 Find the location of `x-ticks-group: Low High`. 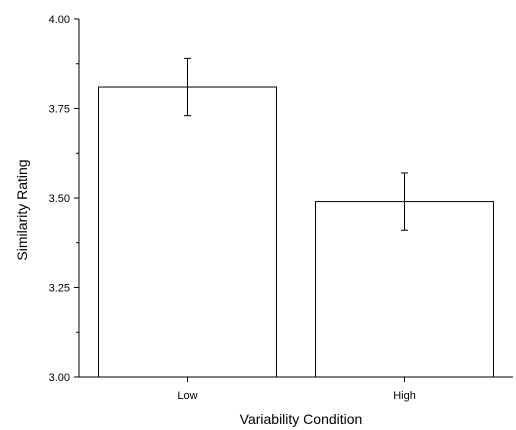

x-ticks-group: Low High is located at coordinates (296, 389).